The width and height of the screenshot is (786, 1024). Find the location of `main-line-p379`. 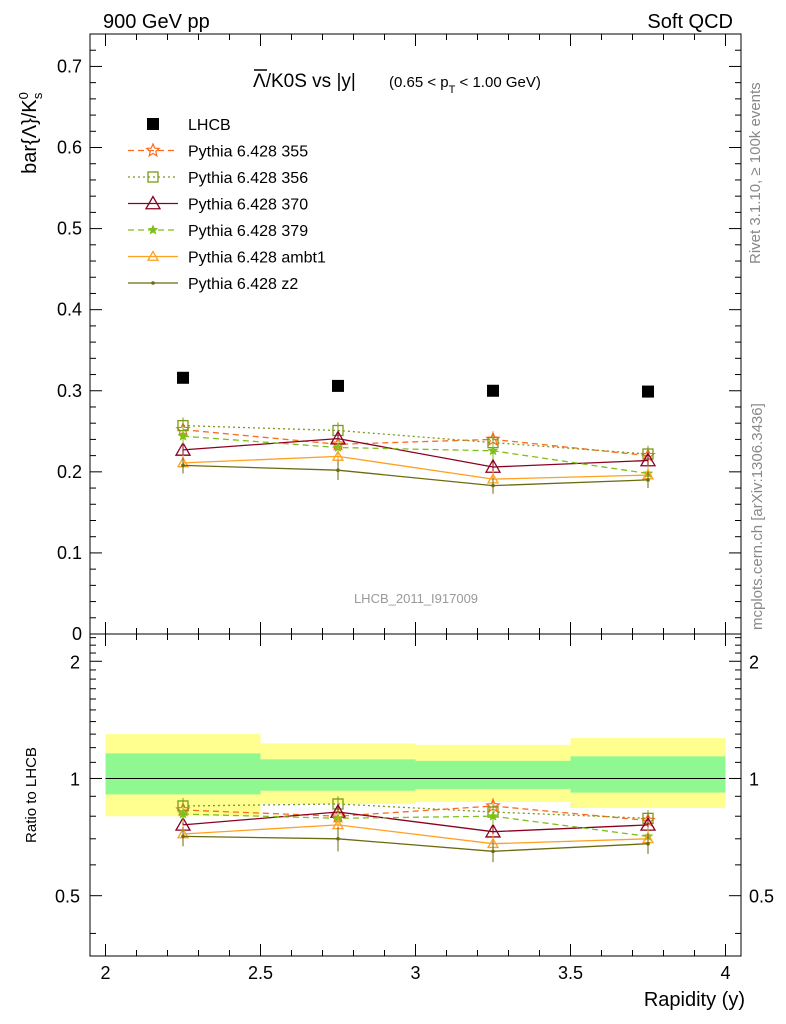

main-line-p379 is located at coordinates (415, 455).